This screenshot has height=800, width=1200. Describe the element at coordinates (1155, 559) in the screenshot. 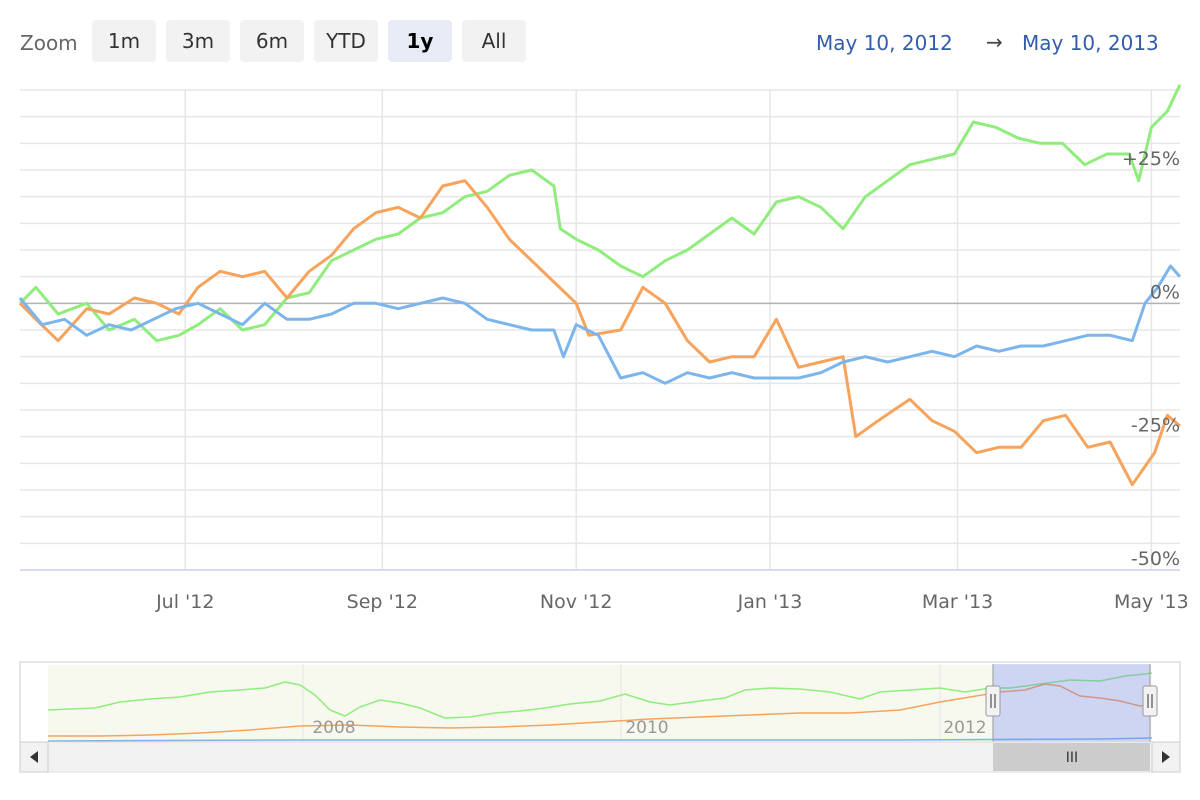

I see `y-tick-label: -50%` at that location.